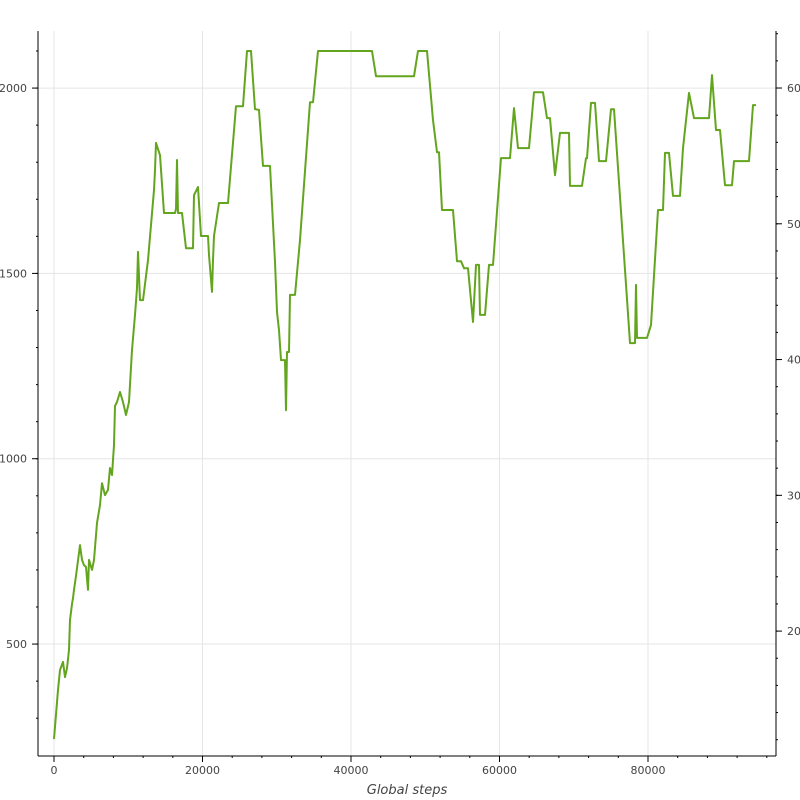 The image size is (800, 800). What do you see at coordinates (407, 790) in the screenshot?
I see `x-axis-label: Global steps` at bounding box center [407, 790].